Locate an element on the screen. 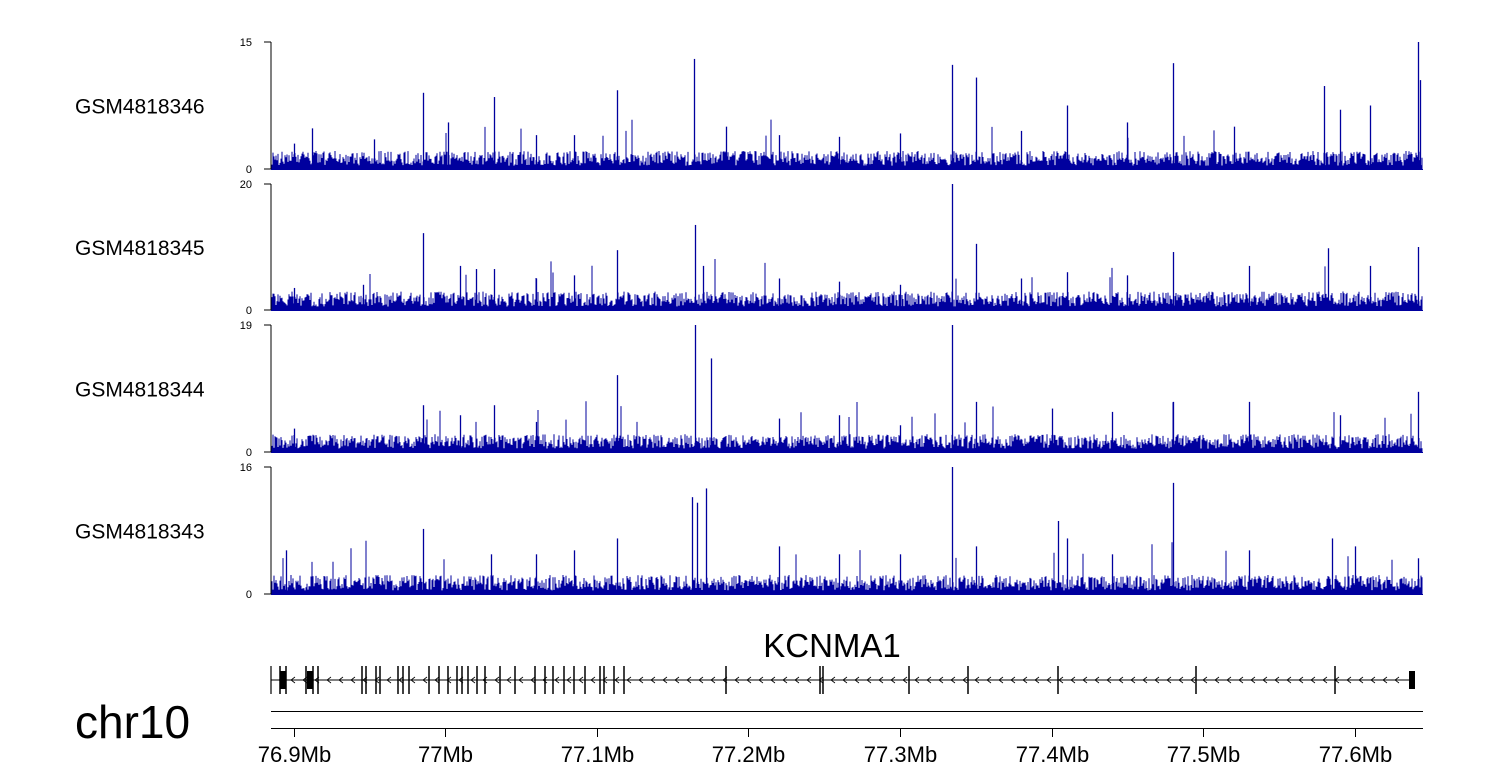 The height and width of the screenshot is (780, 1500). x-tick-label: 77.6Mb is located at coordinates (1355, 754).